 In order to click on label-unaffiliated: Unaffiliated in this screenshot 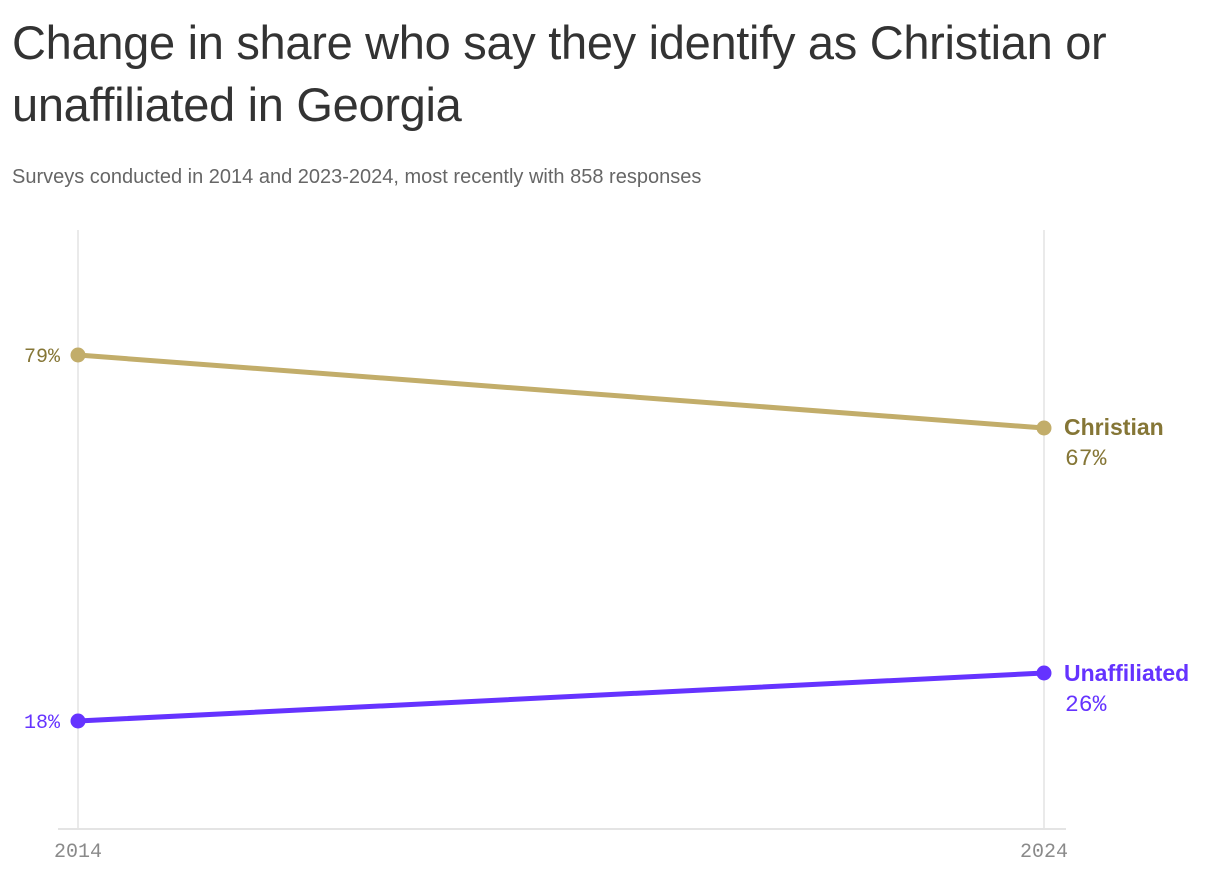, I will do `click(1126, 673)`.